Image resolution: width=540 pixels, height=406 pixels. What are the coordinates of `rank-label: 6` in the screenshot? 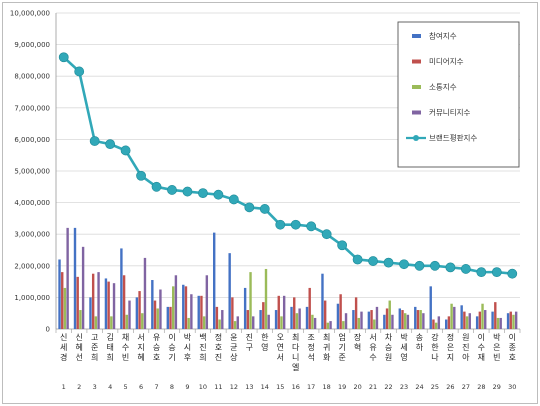 It's located at (141, 387).